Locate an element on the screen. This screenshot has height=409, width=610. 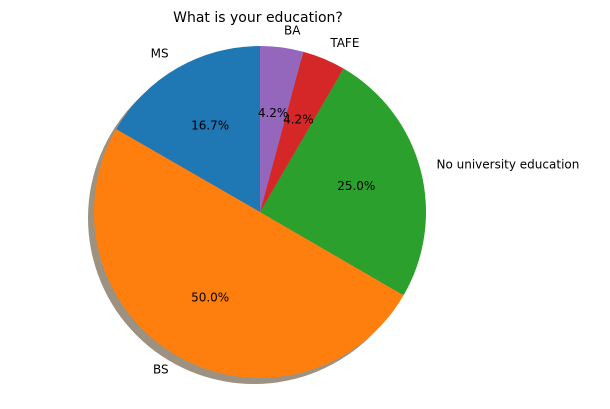
slice-label: No university education is located at coordinates (508, 165).